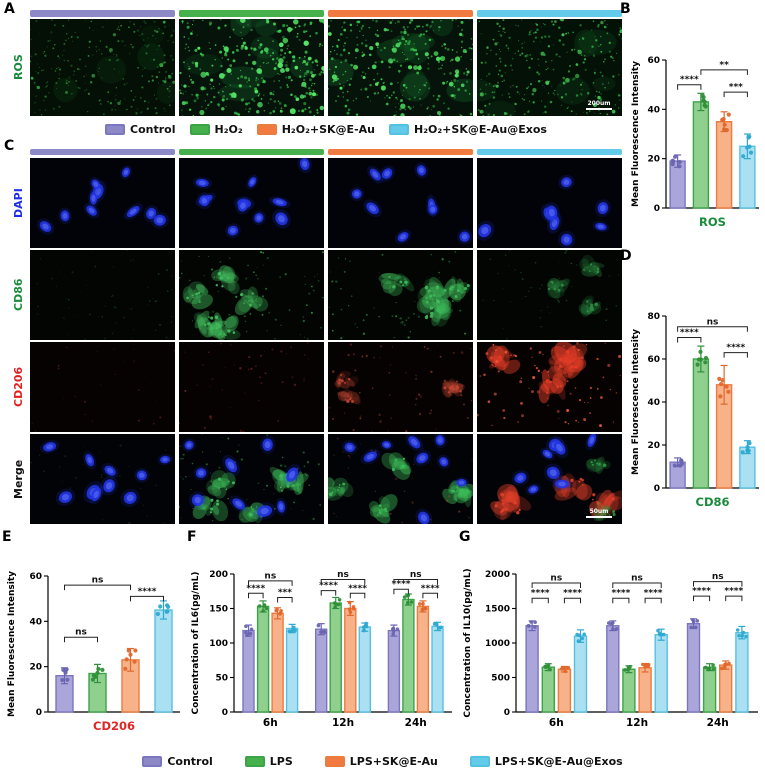 The width and height of the screenshot is (765, 773). I want to click on legend-label: H₂O₂+SK@E-Au@Exos, so click(480, 129).